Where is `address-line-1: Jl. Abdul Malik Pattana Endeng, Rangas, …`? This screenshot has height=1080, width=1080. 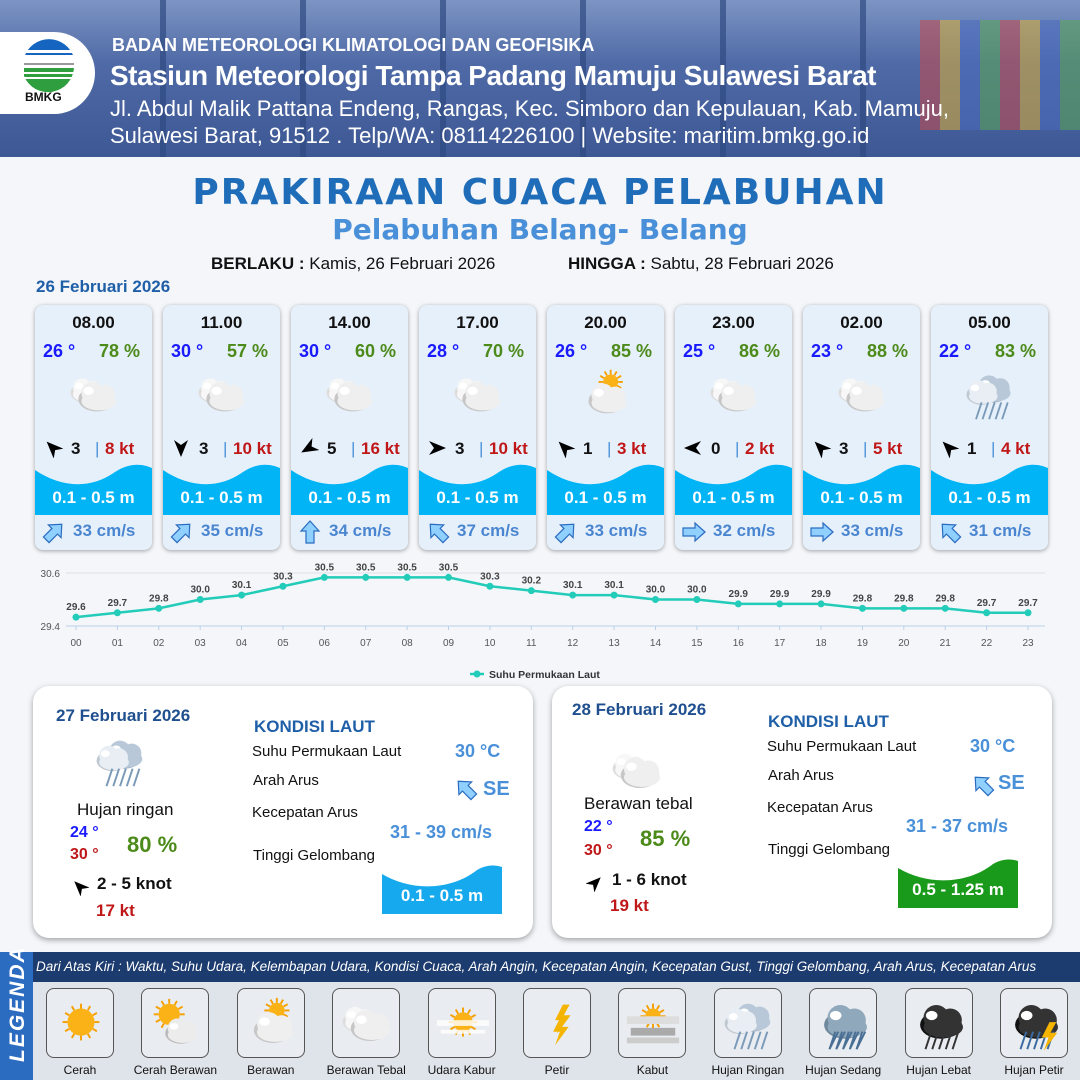
address-line-1: Jl. Abdul Malik Pattana Endeng, Rangas, … is located at coordinates (529, 108).